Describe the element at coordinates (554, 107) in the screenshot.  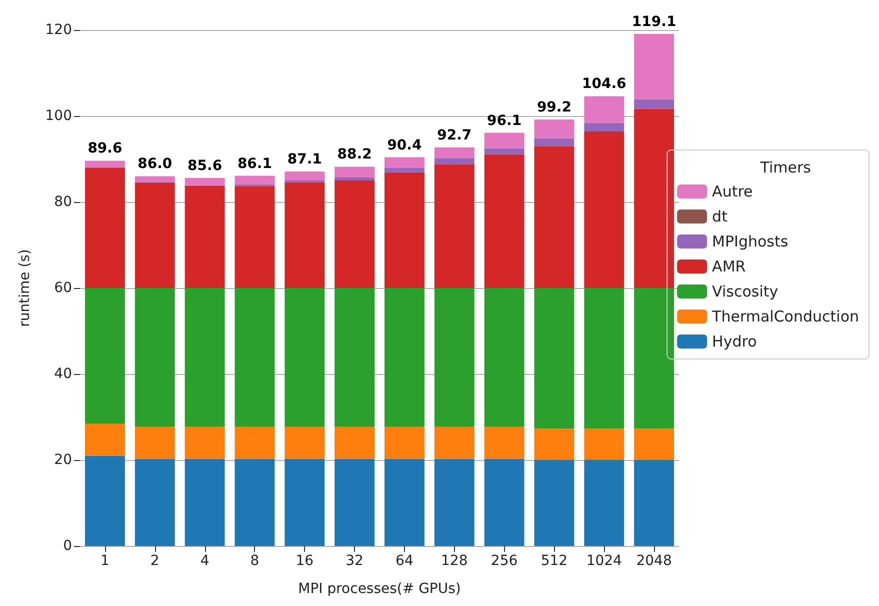
I see `total-label: 99.2` at that location.